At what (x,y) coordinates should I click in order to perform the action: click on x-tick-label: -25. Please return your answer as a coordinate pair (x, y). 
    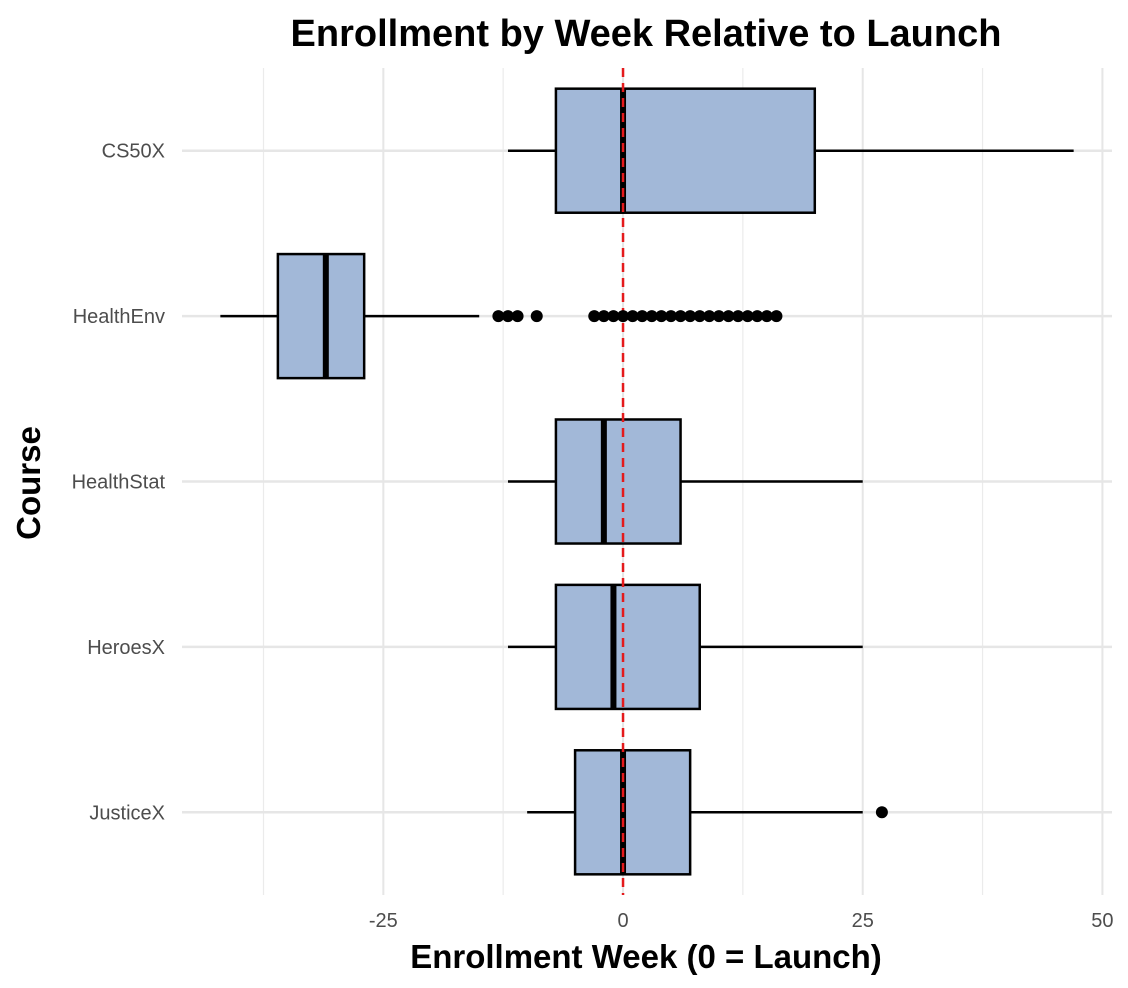
    Looking at the image, I should click on (383, 921).